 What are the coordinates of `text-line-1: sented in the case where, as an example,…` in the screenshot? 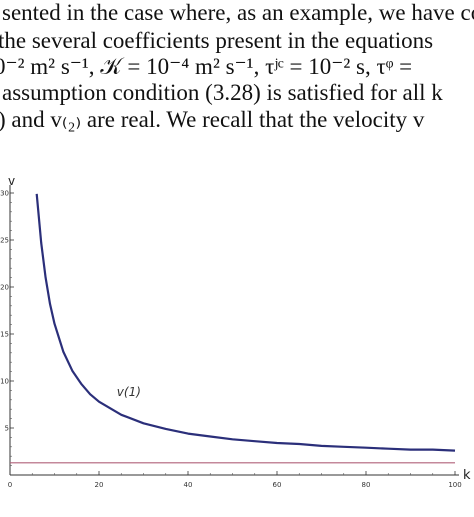 It's located at (238, 12).